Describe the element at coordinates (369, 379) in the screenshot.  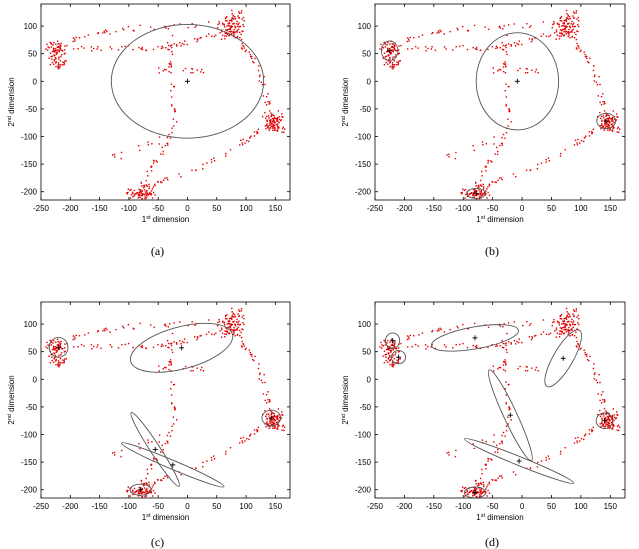
I see `y-tick-label: 0` at that location.